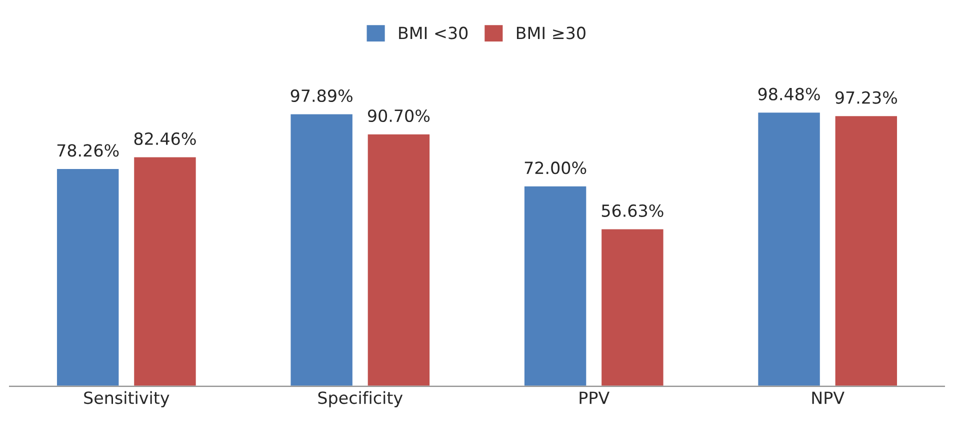 This screenshot has height=439, width=954. What do you see at coordinates (127, 399) in the screenshot?
I see `x-tick-label: Sensitivity` at bounding box center [127, 399].